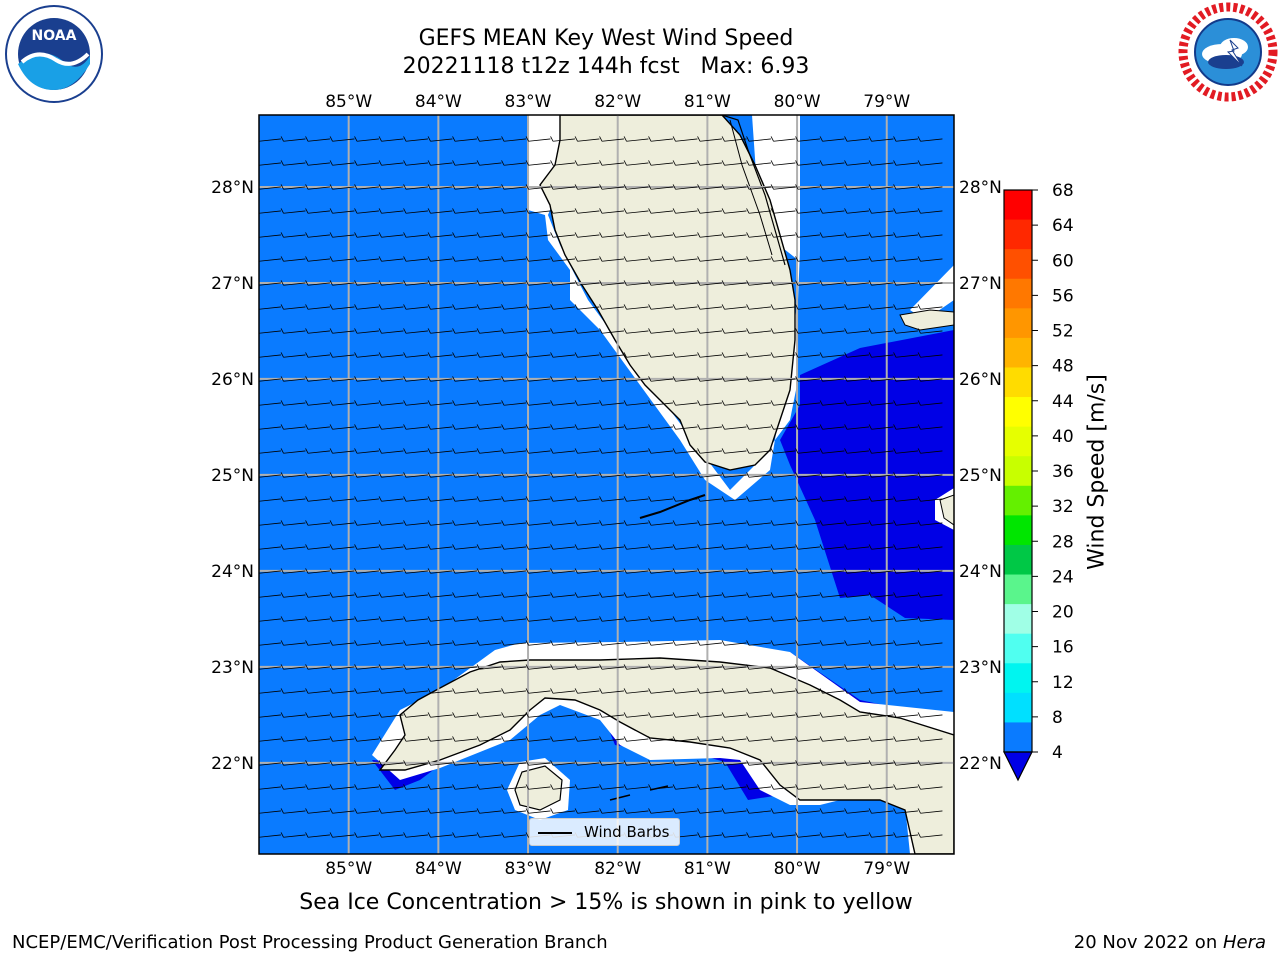  Describe the element at coordinates (1057, 753) in the screenshot. I see `colorbar-tick-label: 4` at that location.